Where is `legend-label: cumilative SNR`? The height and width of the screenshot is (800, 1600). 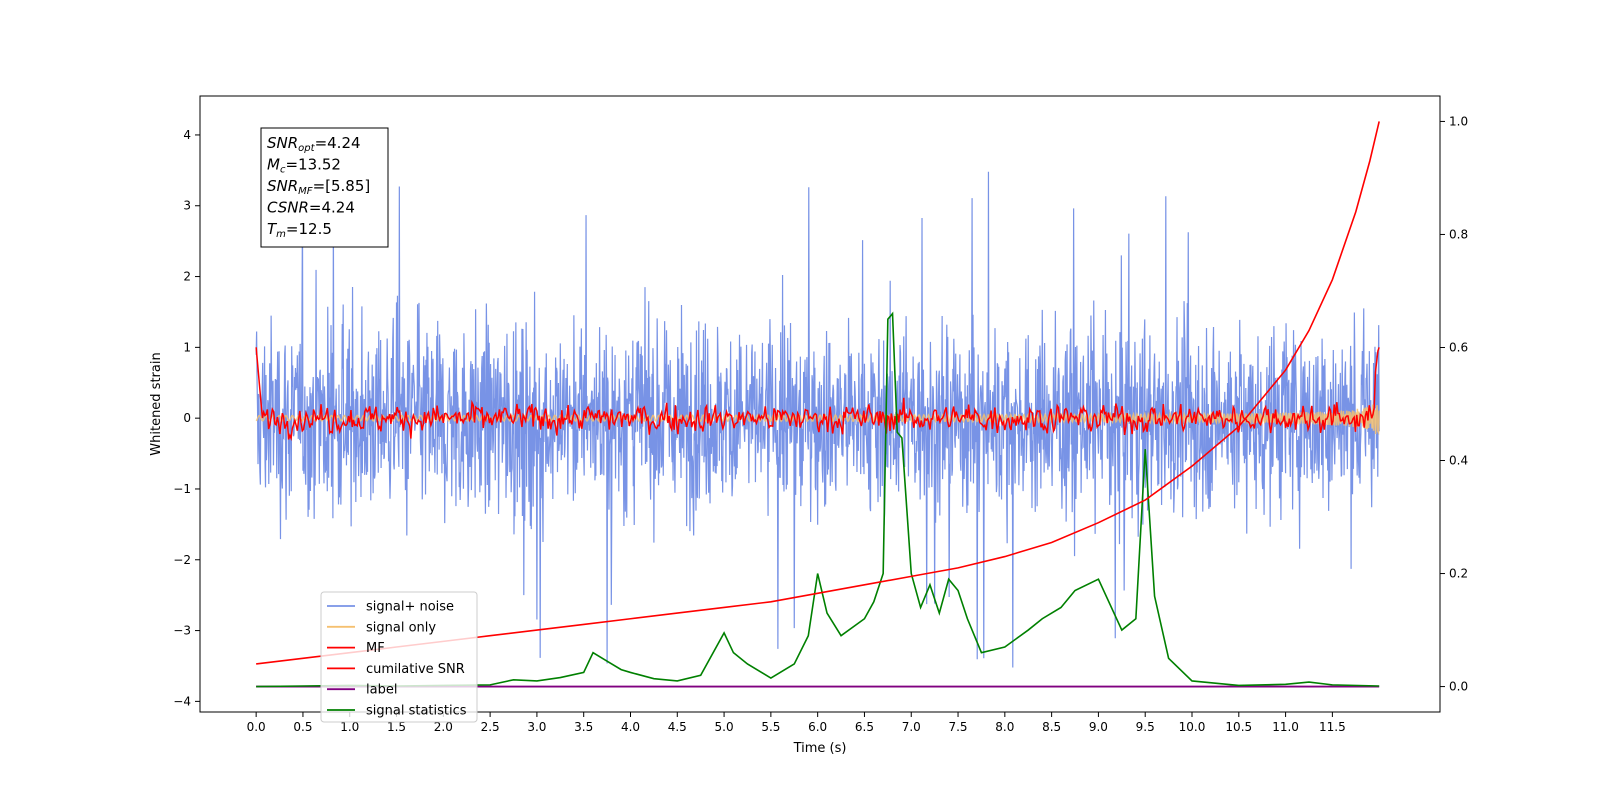 legend-label: cumilative SNR is located at coordinates (415, 669).